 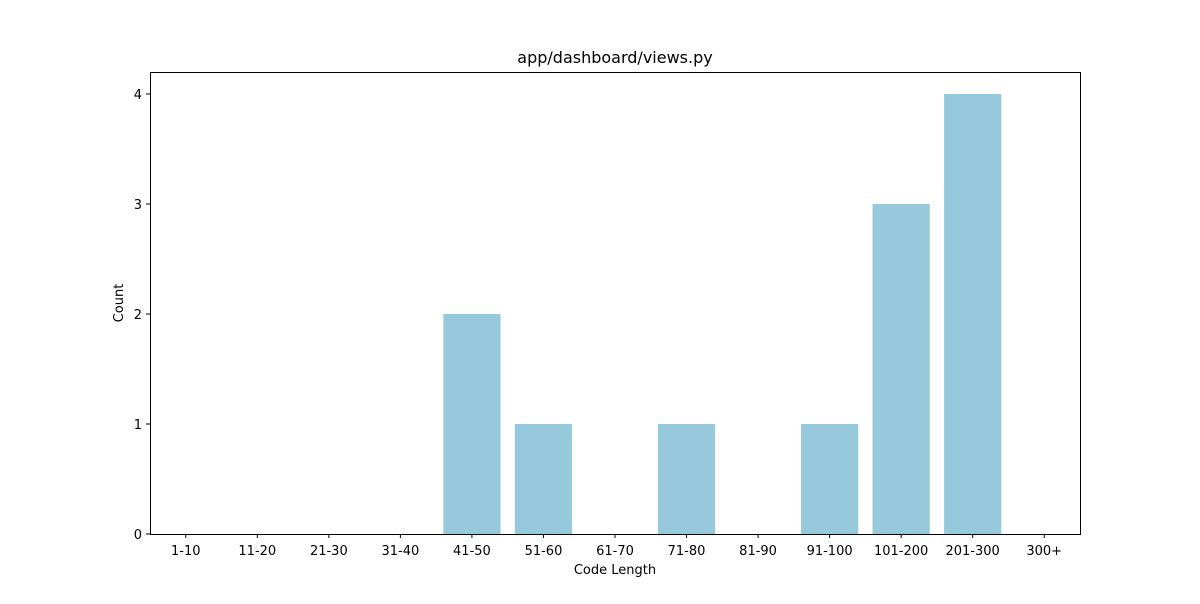 I want to click on x-tick-label: 61-70, so click(x=615, y=551).